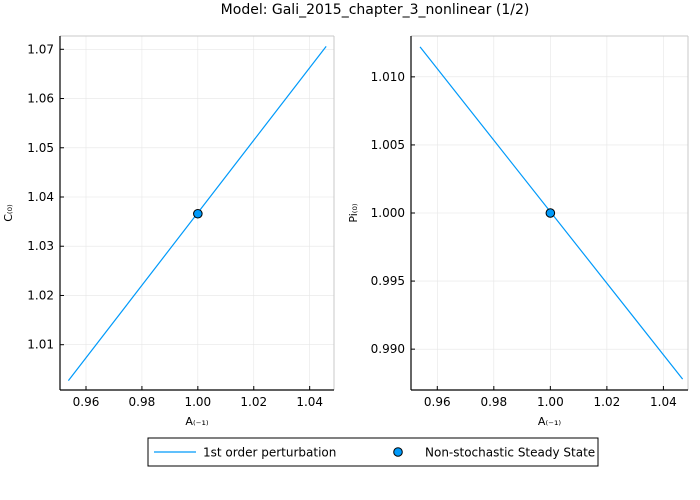 This screenshot has width=700, height=500. What do you see at coordinates (40, 99) in the screenshot?
I see `y-tick-label: 1.06` at bounding box center [40, 99].